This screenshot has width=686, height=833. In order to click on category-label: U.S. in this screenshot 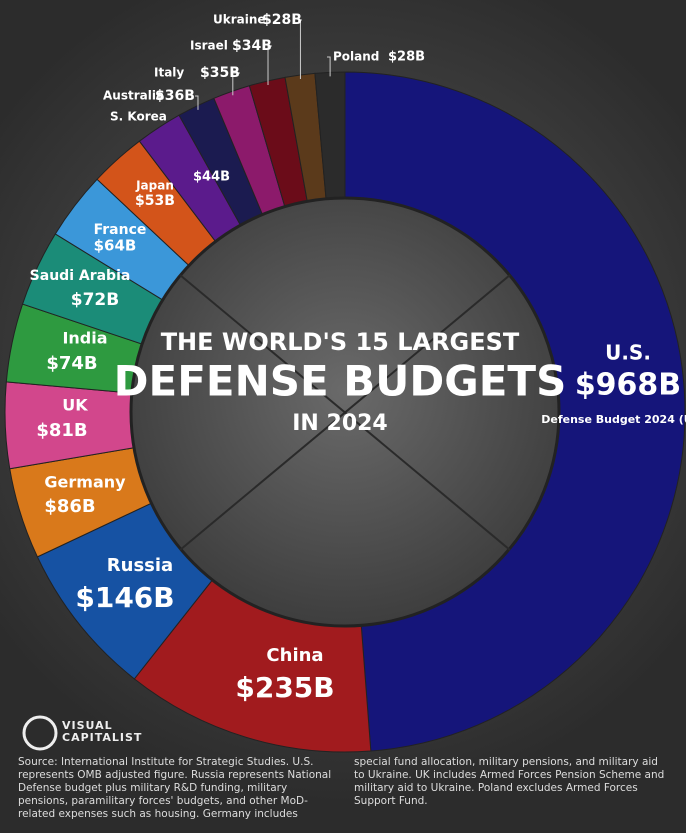, I will do `click(628, 353)`.